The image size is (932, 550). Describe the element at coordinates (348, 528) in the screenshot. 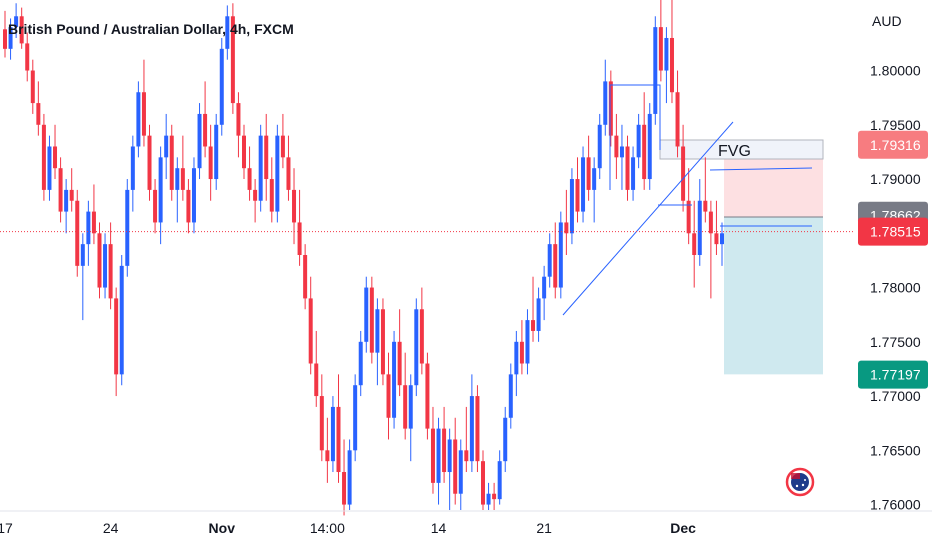

I see `time-axis: 17 24 Nov 14:00 14 21 Dec` at that location.